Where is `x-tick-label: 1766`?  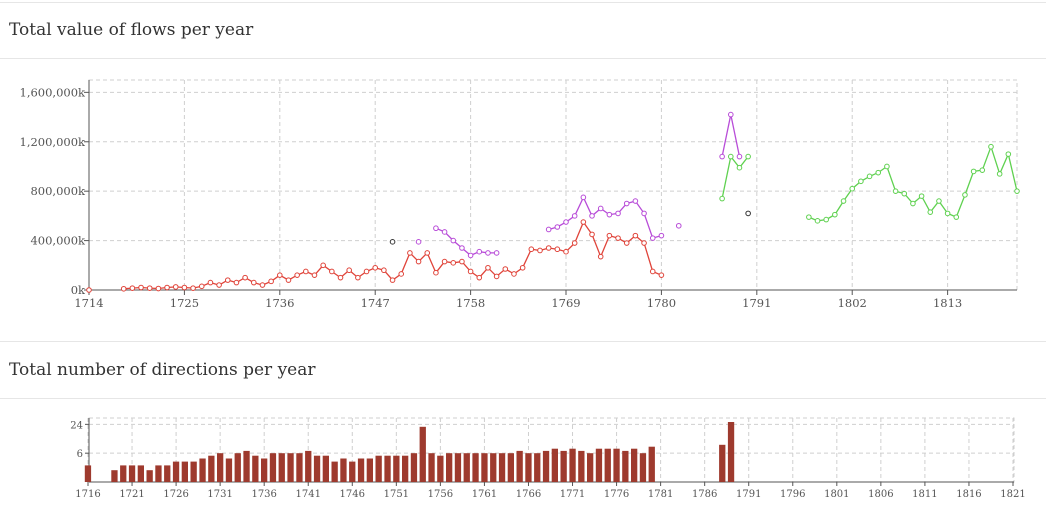 x-tick-label: 1766 is located at coordinates (528, 494).